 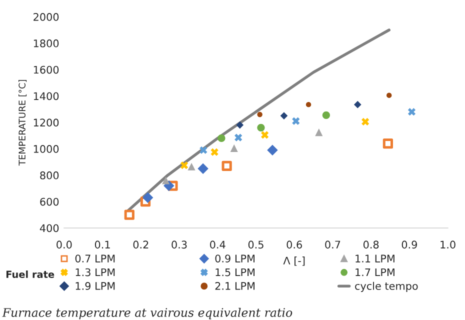 I want to click on legend-label: 2.1 LPM, so click(x=234, y=286).